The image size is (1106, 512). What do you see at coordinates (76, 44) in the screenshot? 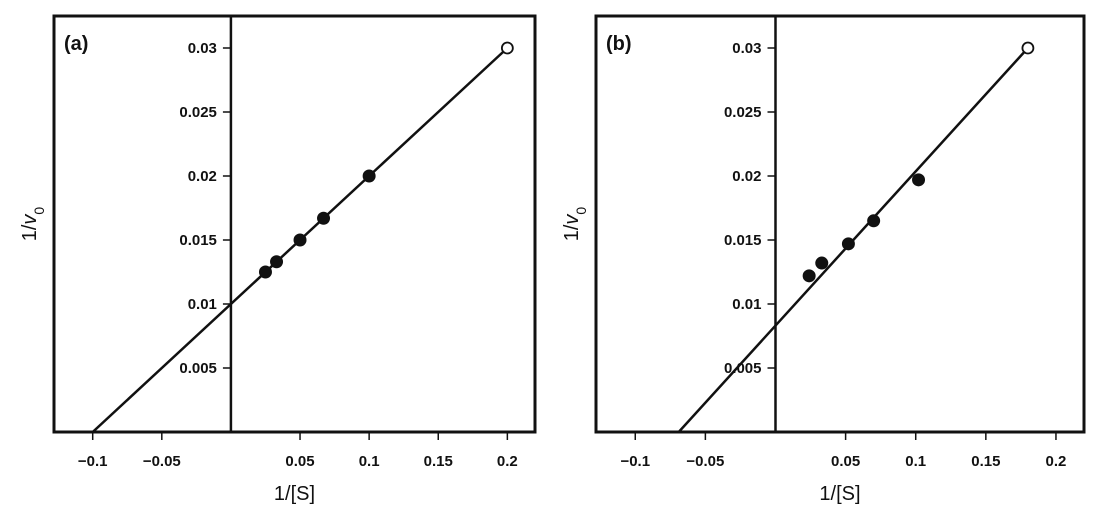
I see `panel-label: (a)` at bounding box center [76, 44].